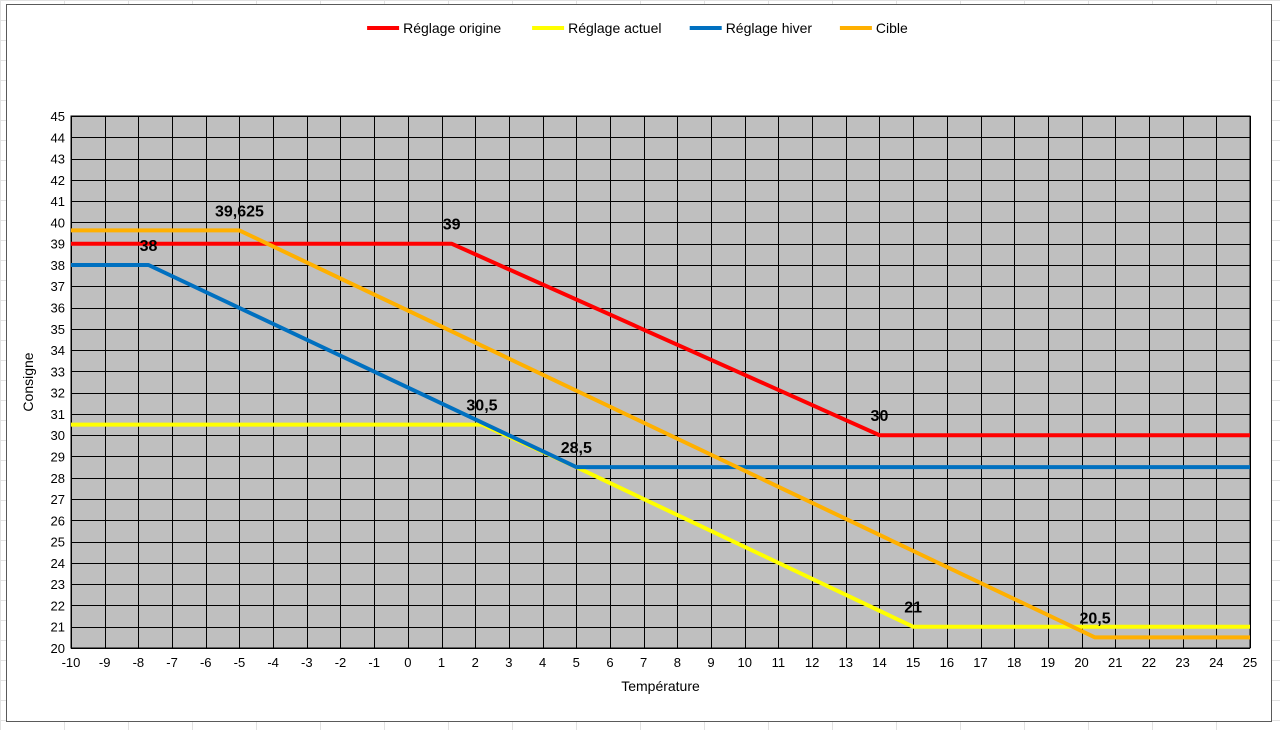  What do you see at coordinates (1216, 662) in the screenshot?
I see `x-tick-label: 24` at bounding box center [1216, 662].